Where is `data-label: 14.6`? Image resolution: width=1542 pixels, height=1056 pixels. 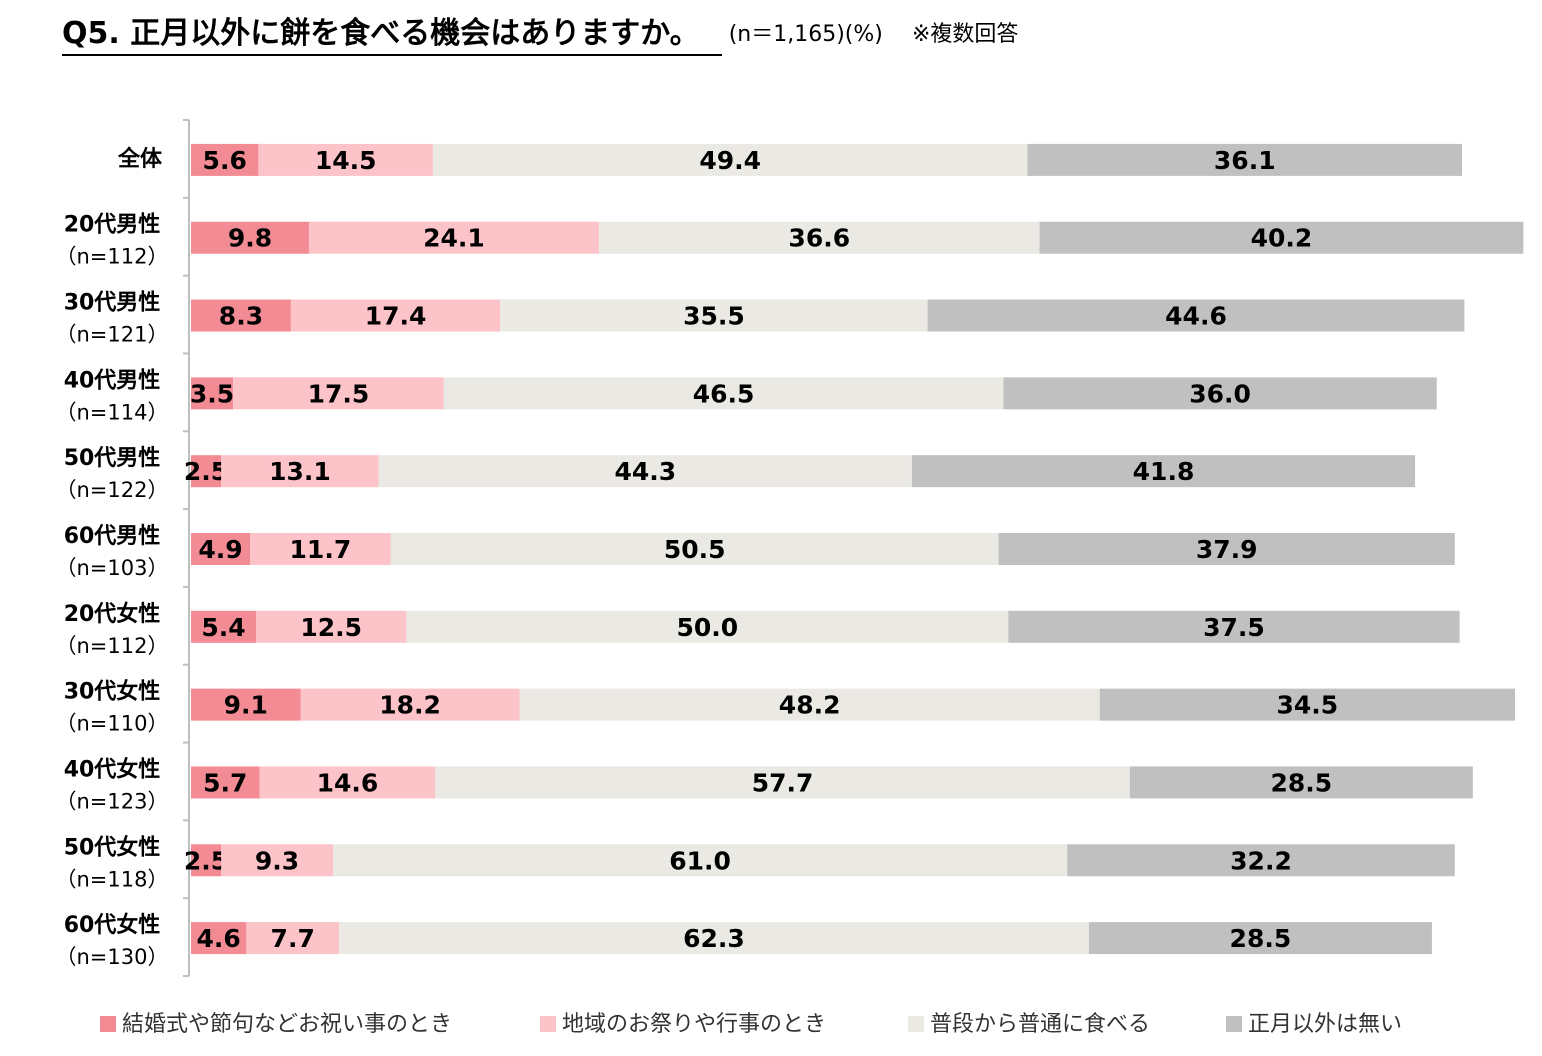 data-label: 14.6 is located at coordinates (348, 782).